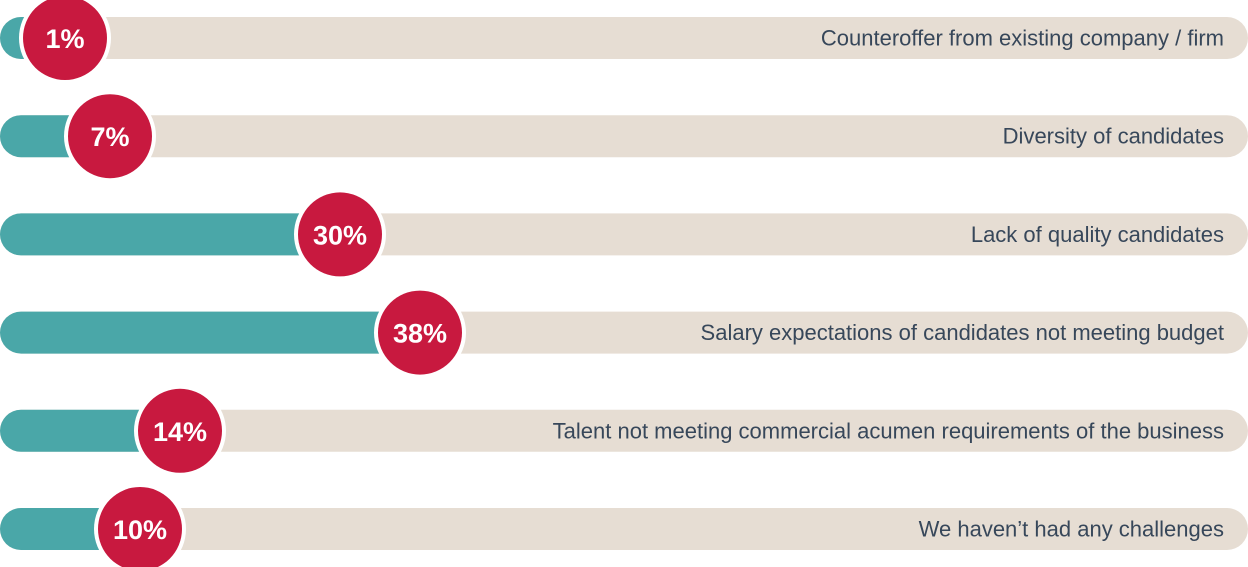 The width and height of the screenshot is (1248, 567). What do you see at coordinates (1113, 136) in the screenshot?
I see `category-label: Diversity of candidates` at bounding box center [1113, 136].